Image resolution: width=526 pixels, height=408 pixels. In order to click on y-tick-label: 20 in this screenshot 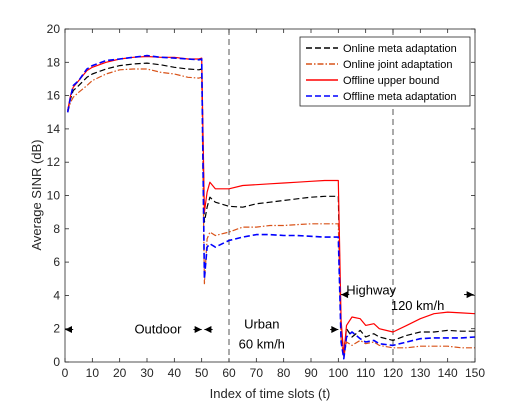, I will do `click(54, 29)`.